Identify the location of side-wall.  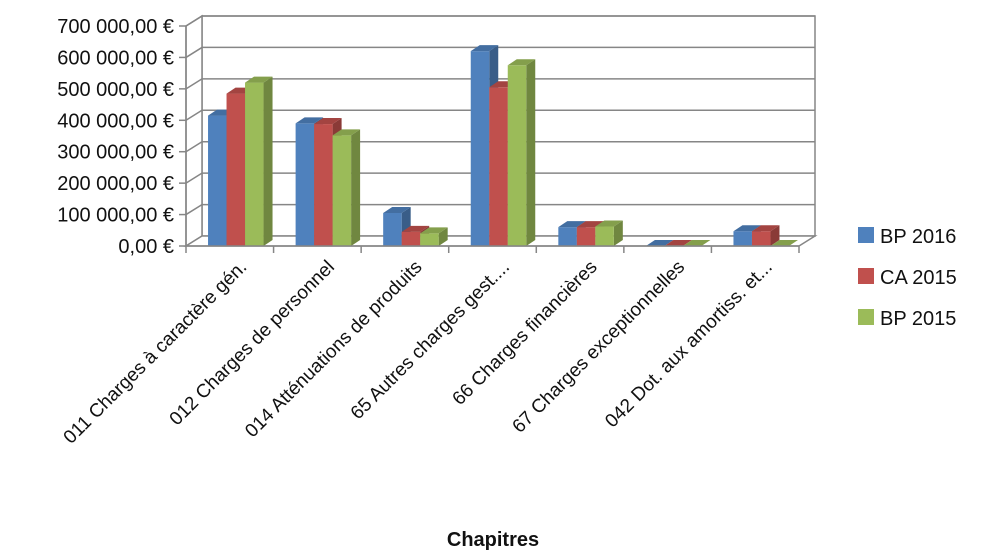
(194, 131).